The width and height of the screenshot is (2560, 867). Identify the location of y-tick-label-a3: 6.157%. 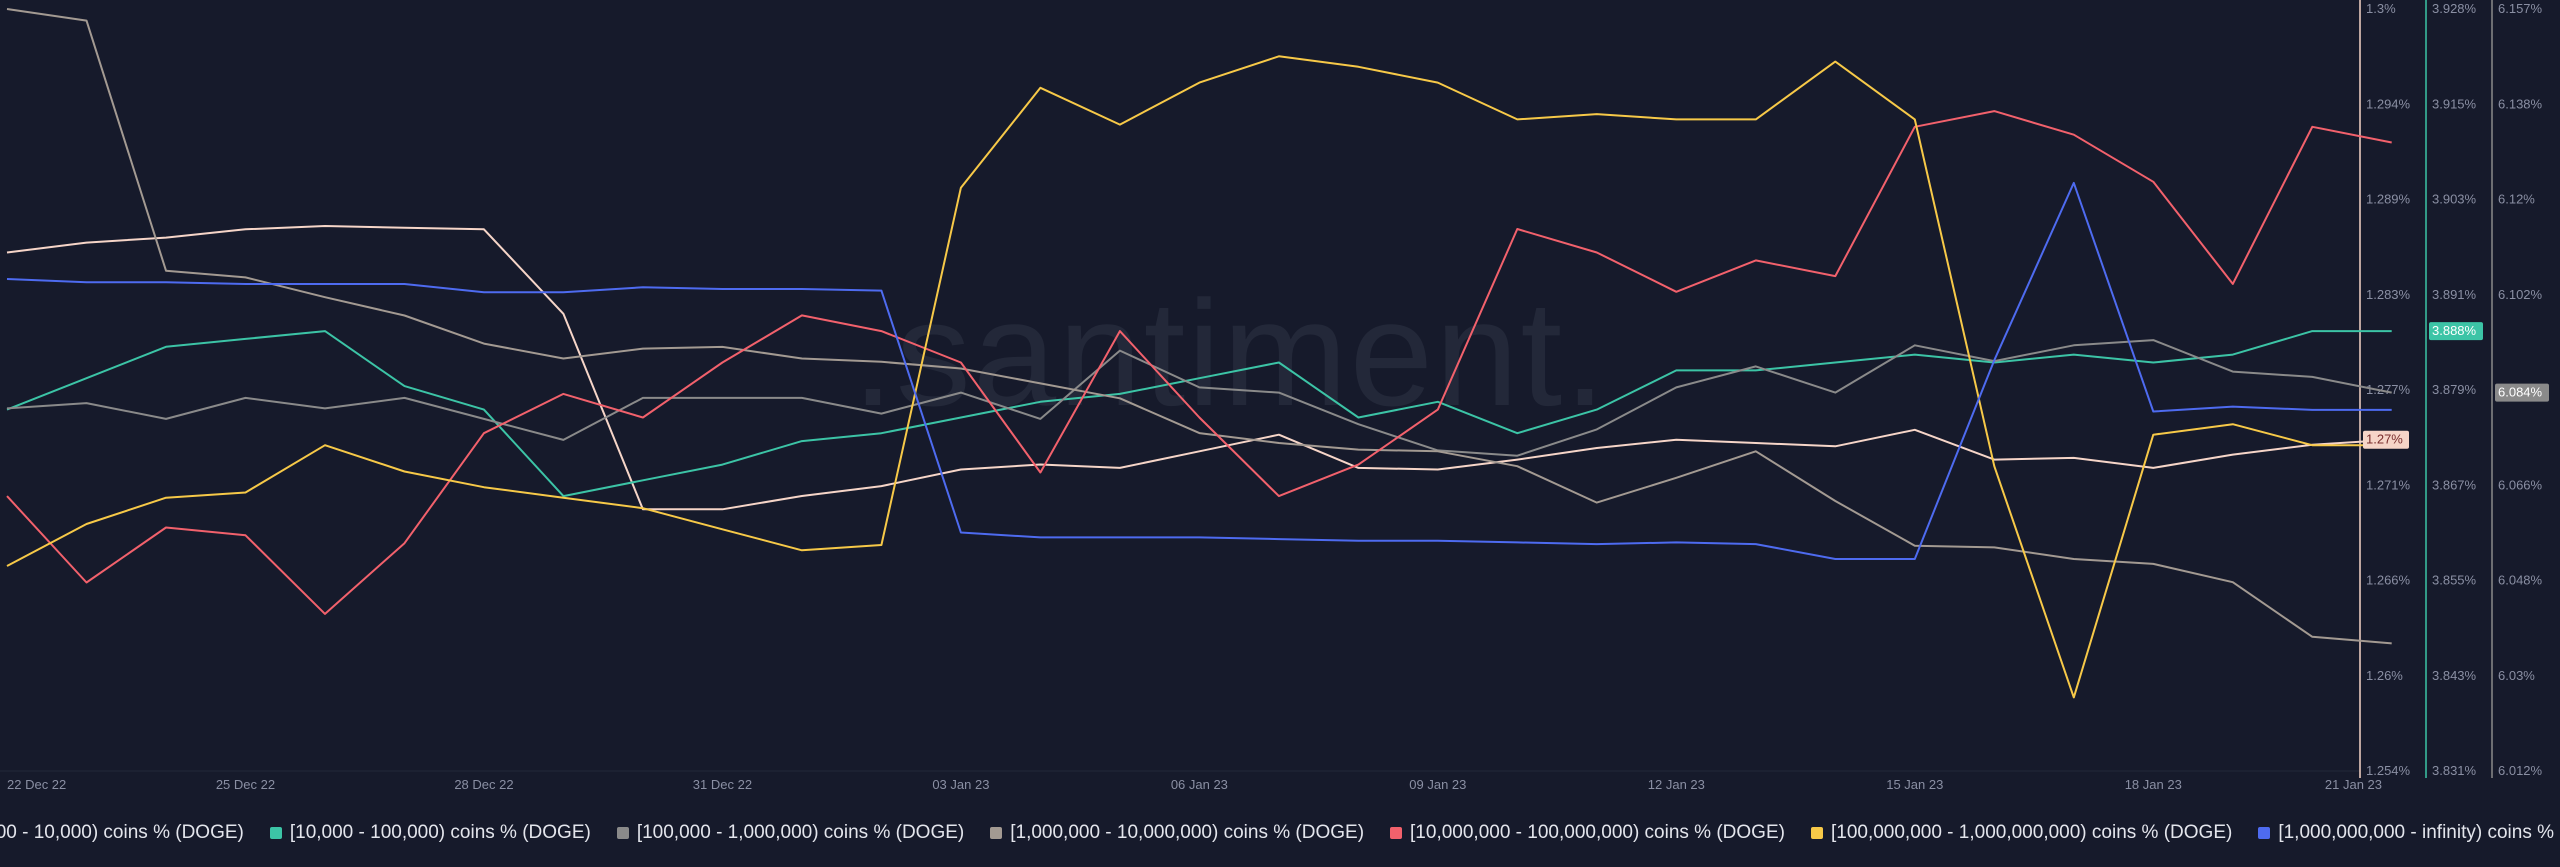
(2520, 8).